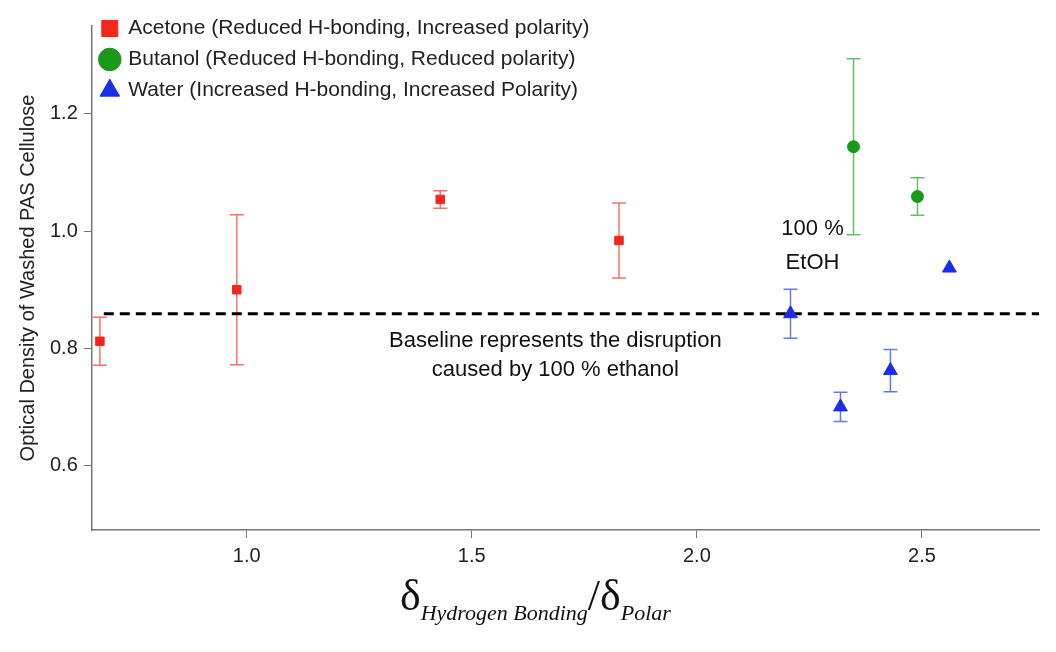 Image resolution: width=1056 pixels, height=652 pixels. I want to click on x-tick-label: 1.0, so click(246, 554).